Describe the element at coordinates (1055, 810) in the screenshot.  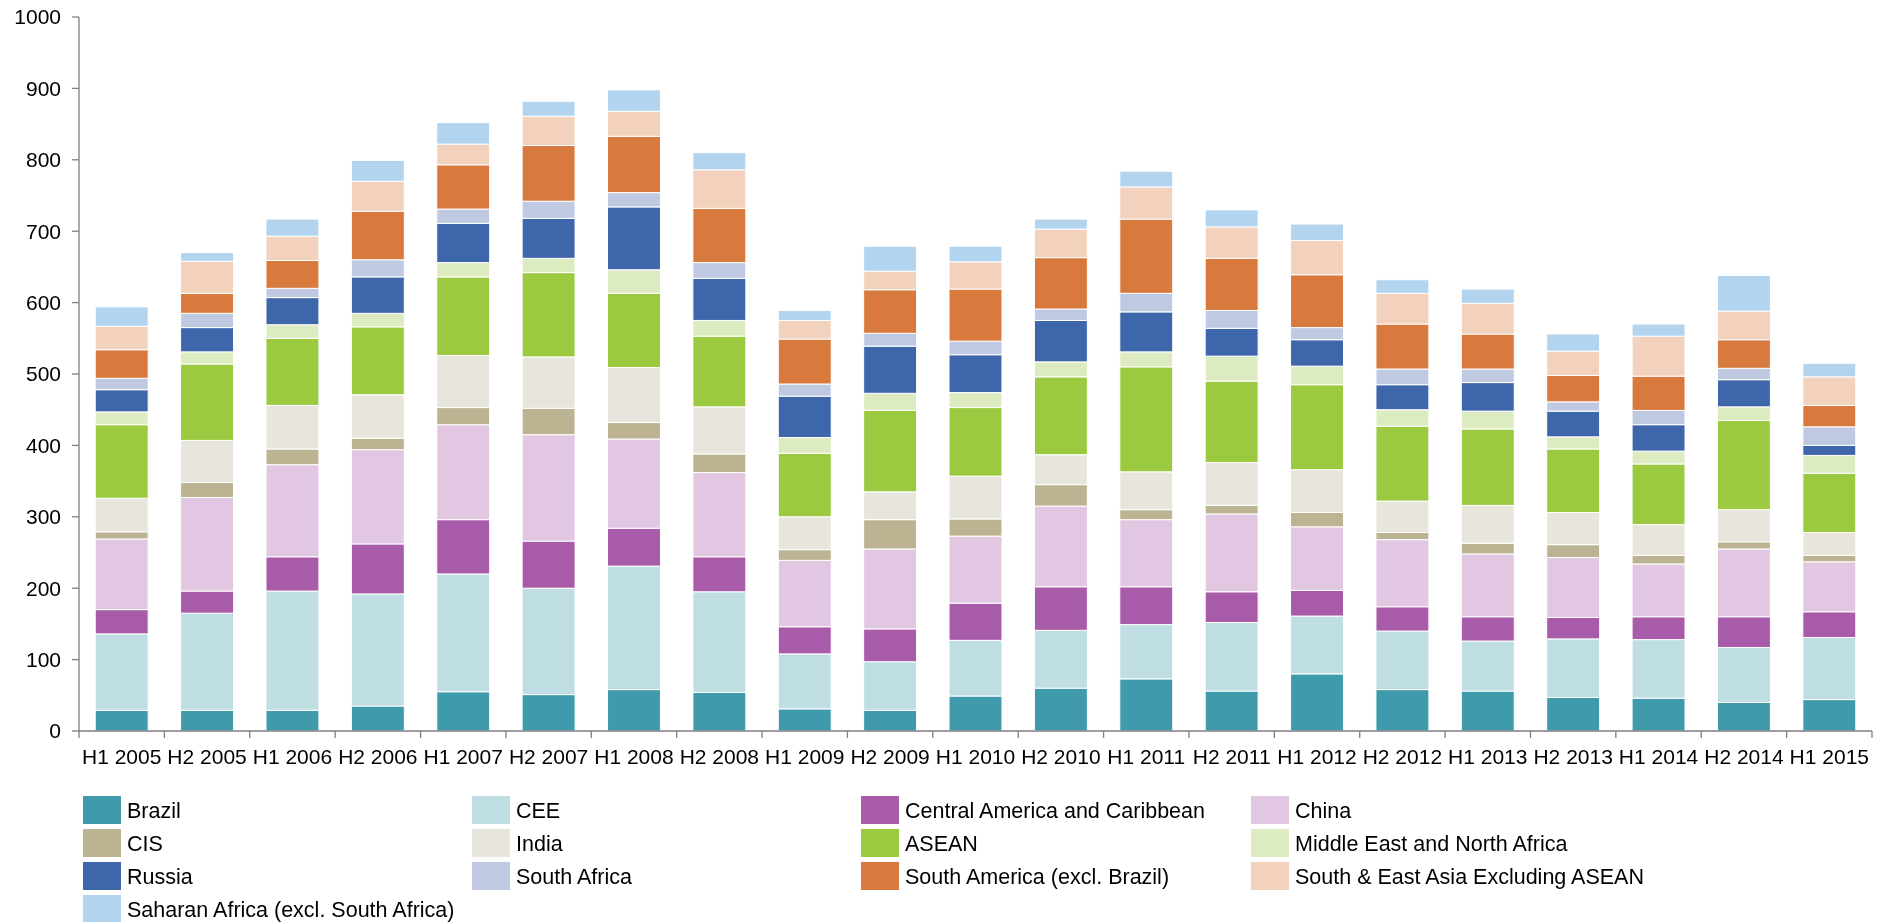
I see `legend-label: Central America and Caribbean` at that location.